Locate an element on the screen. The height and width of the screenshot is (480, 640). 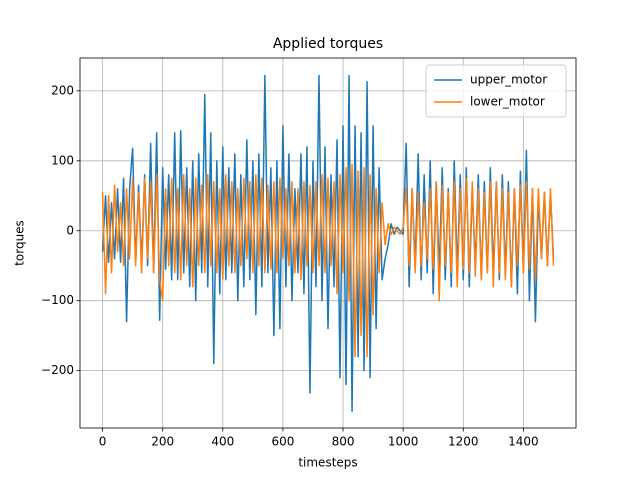
y-tick-label: 0 is located at coordinates (70, 230).